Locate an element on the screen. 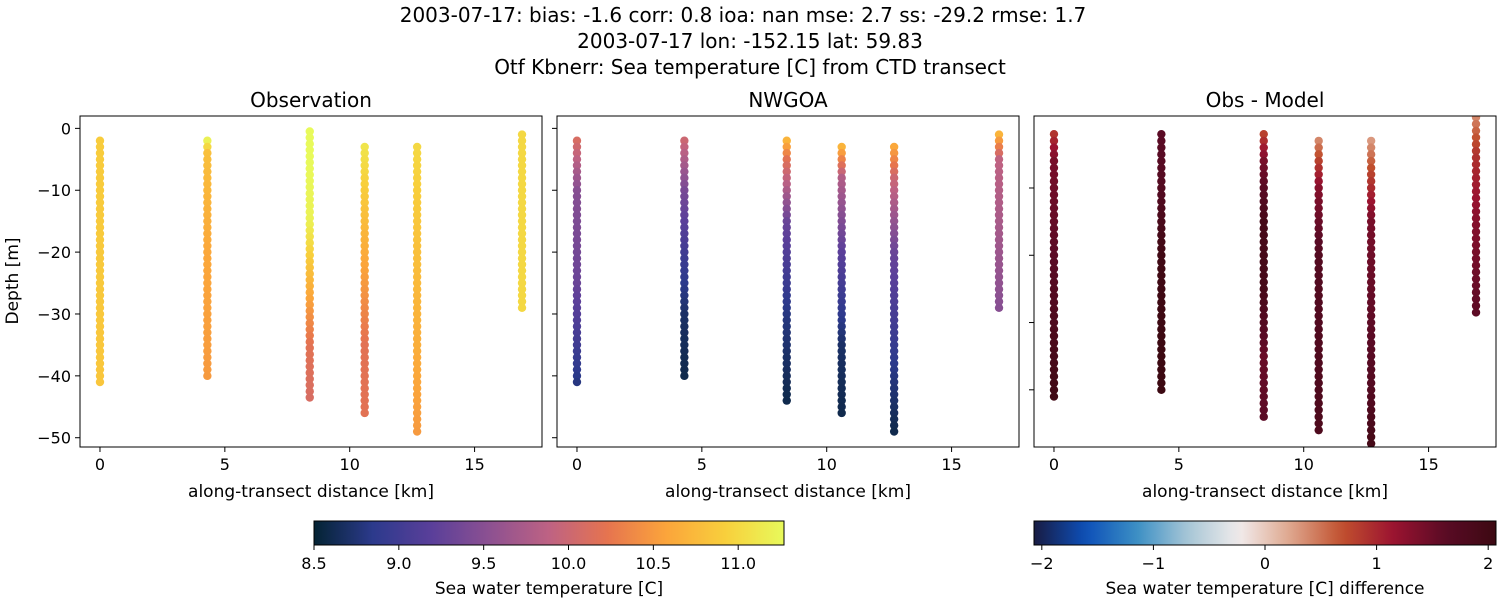 The image size is (1500, 600). x-tick-label: 15 is located at coordinates (474, 464).